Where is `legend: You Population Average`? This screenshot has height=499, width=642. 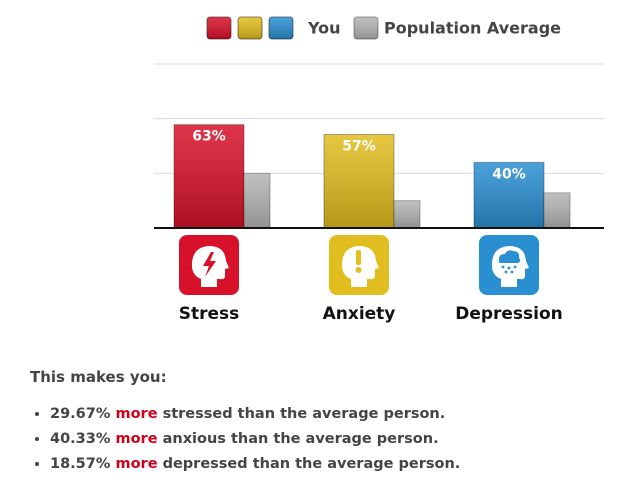 legend: You Population Average is located at coordinates (383, 28).